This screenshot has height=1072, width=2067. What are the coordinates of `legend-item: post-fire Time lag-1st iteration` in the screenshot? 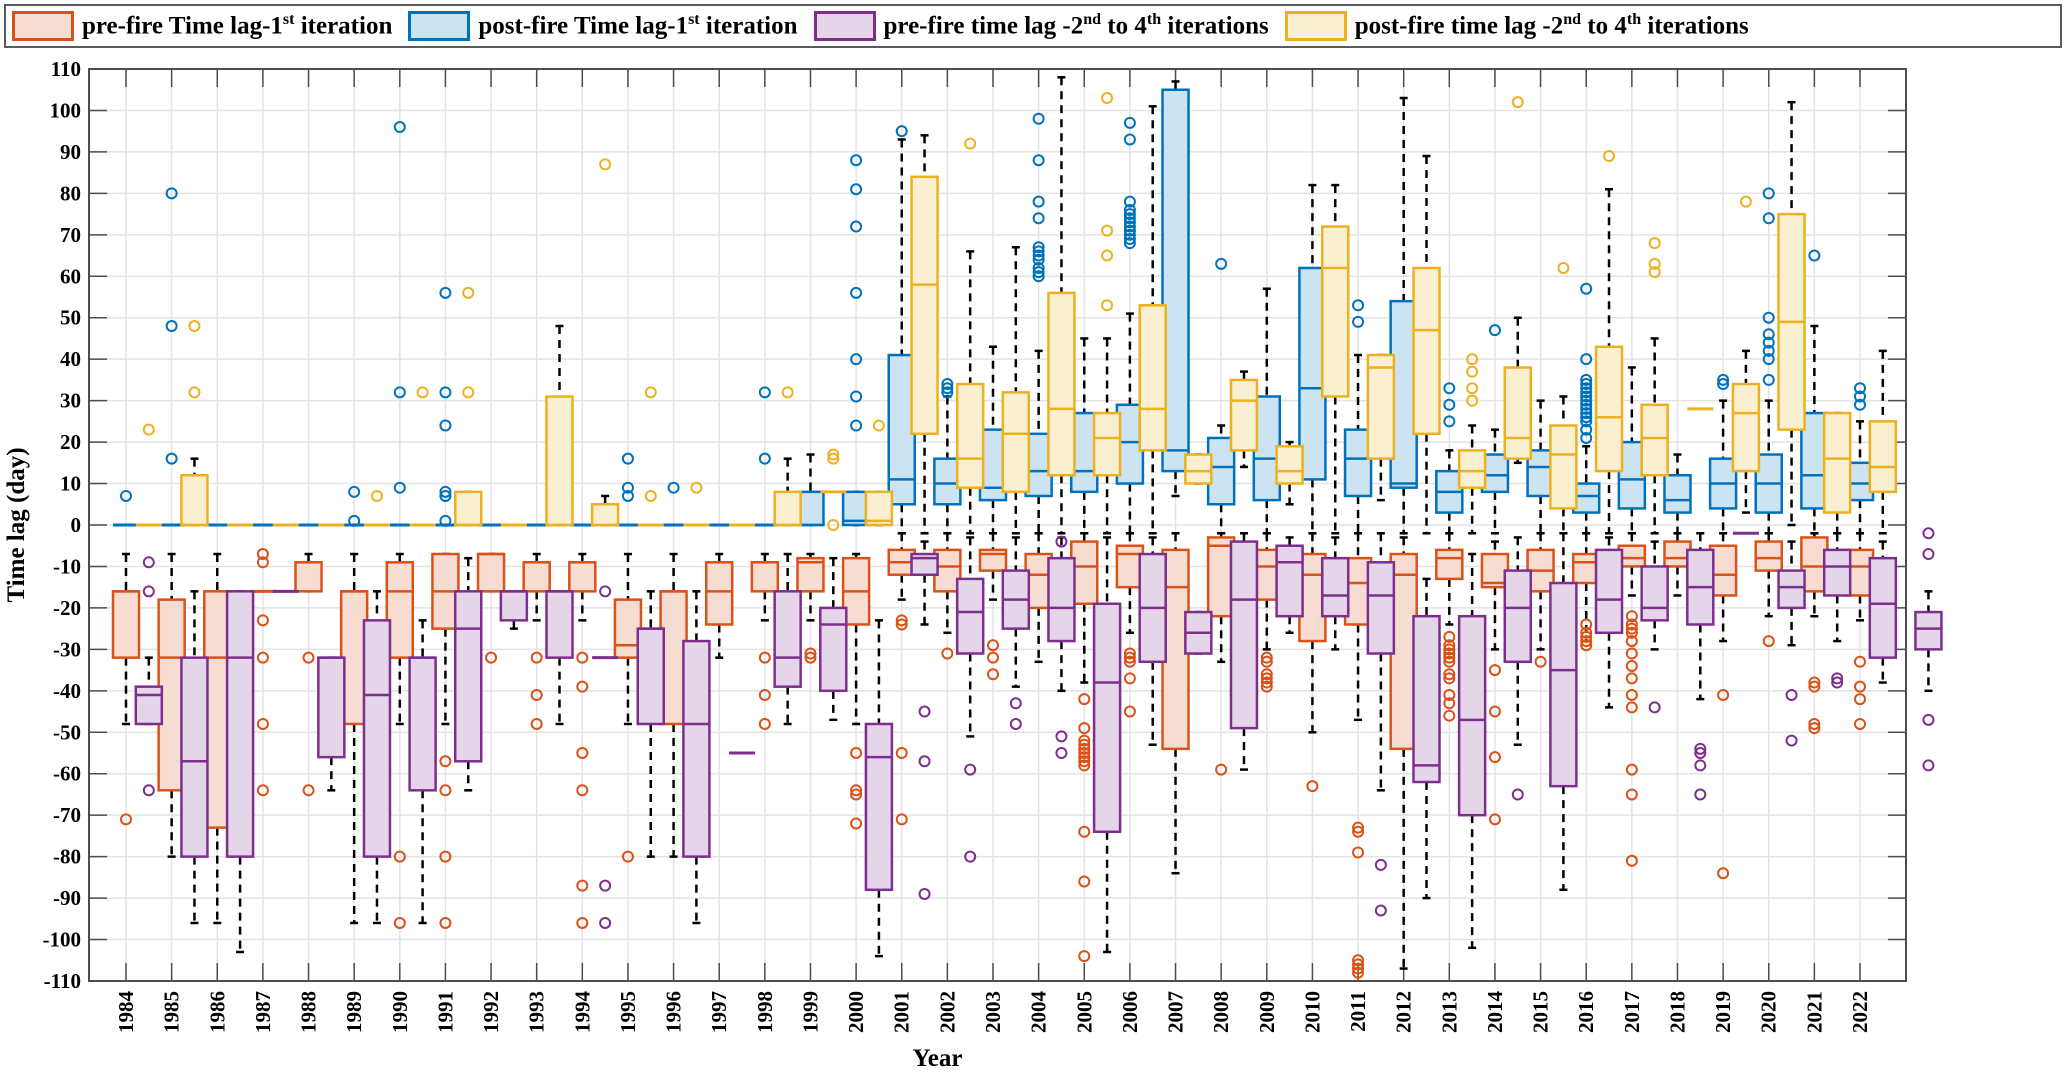 It's located at (603, 26).